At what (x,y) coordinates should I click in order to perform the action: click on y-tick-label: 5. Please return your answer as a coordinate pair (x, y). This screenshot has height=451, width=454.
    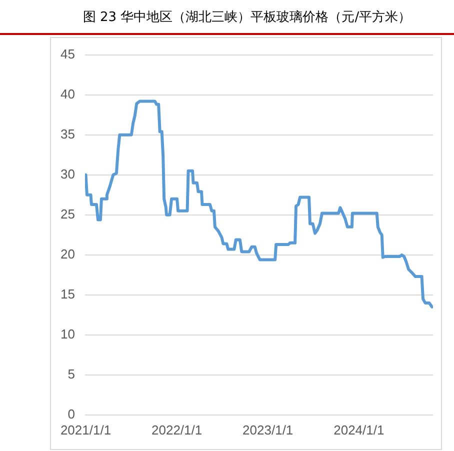
    Looking at the image, I should click on (71, 374).